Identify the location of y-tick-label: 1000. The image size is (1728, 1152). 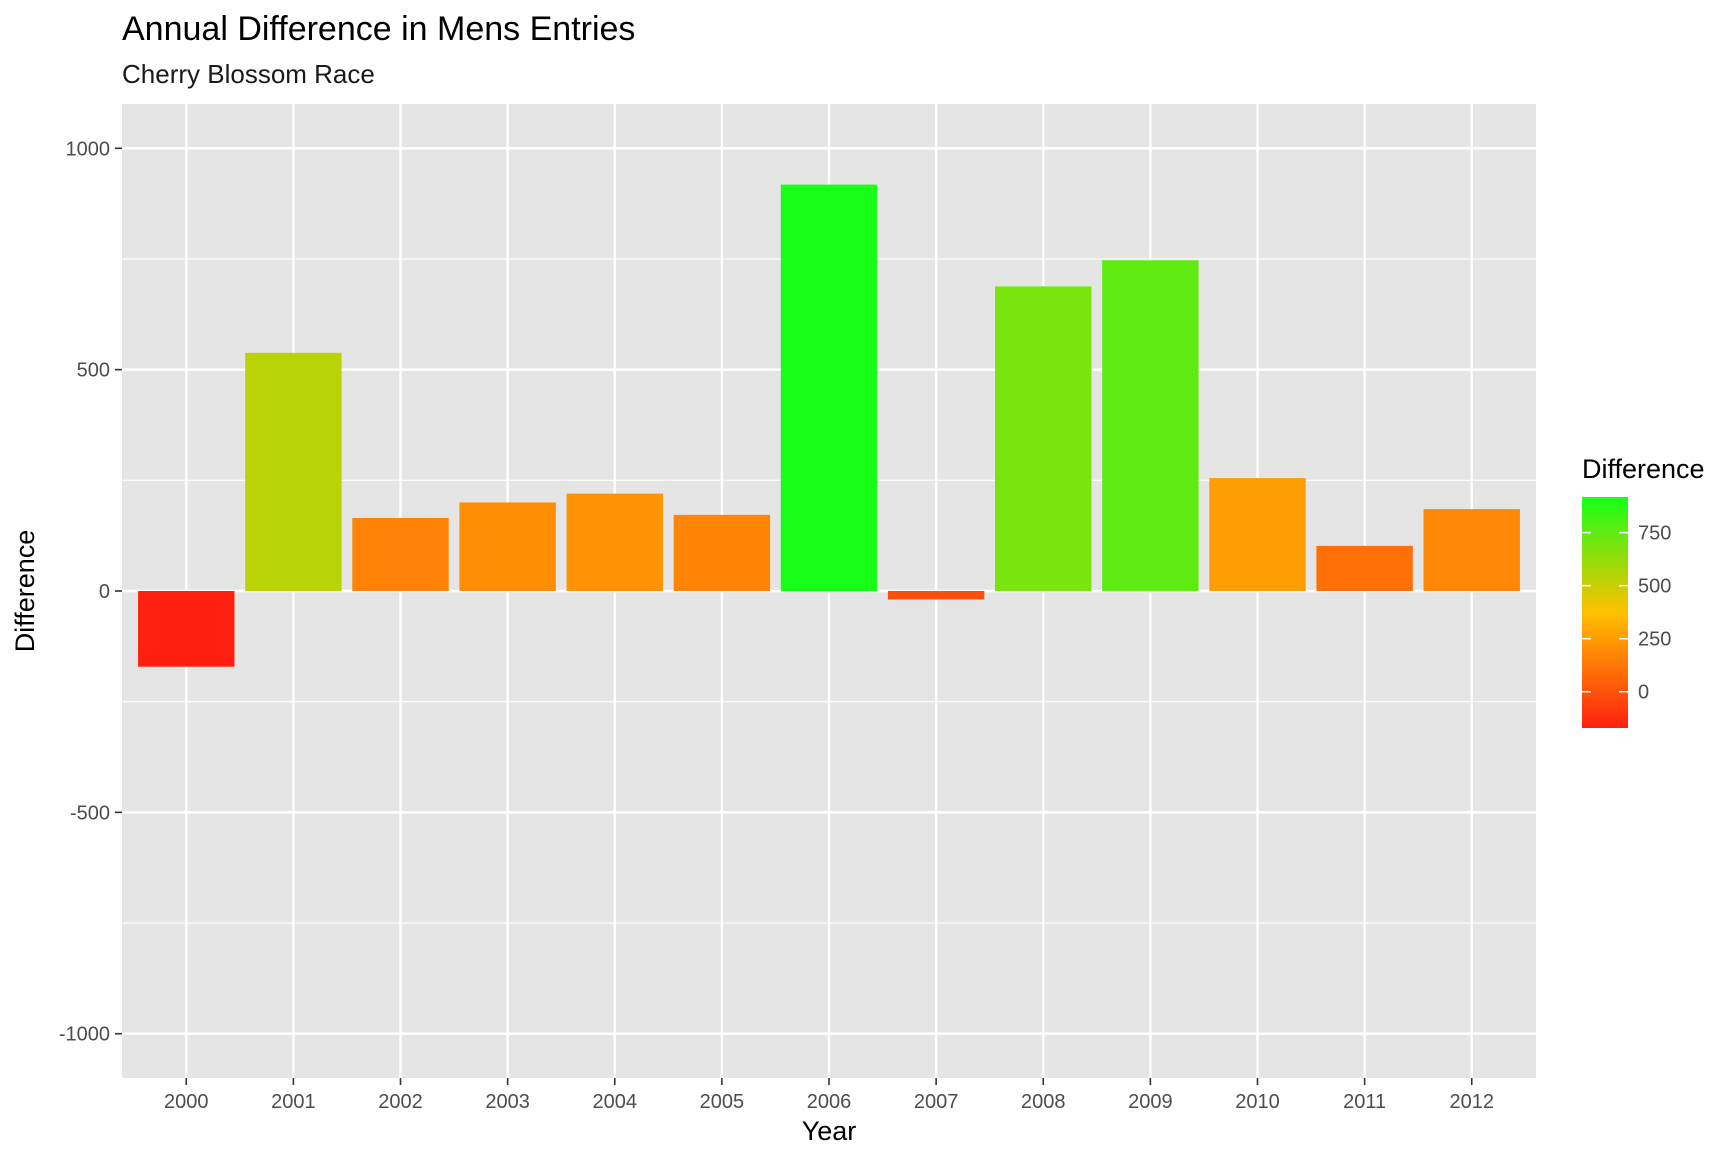
(88, 149).